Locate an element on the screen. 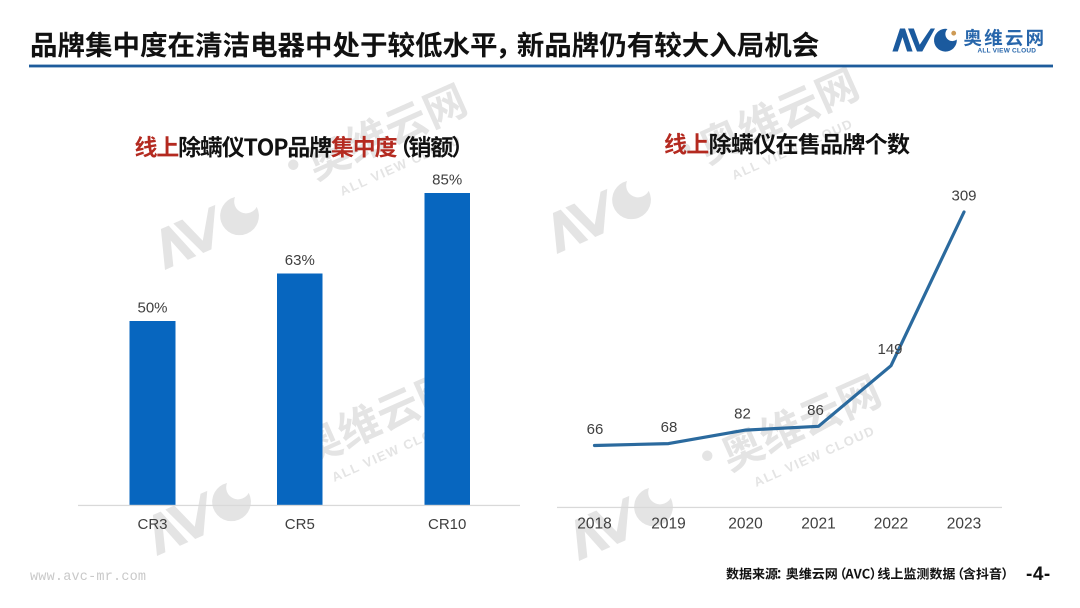  svg-text: 66 is located at coordinates (595, 429).